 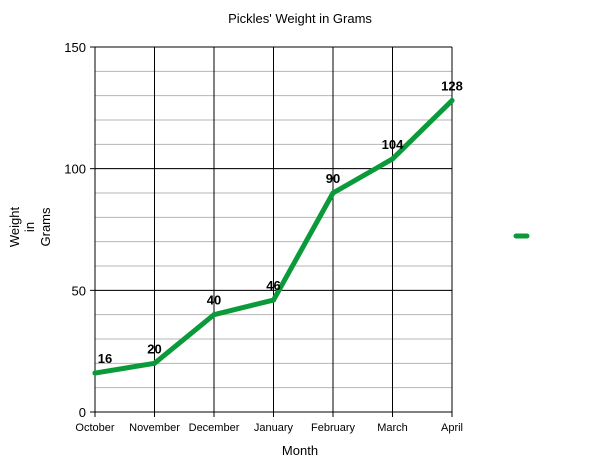 What do you see at coordinates (214, 300) in the screenshot?
I see `data-label: 40` at bounding box center [214, 300].